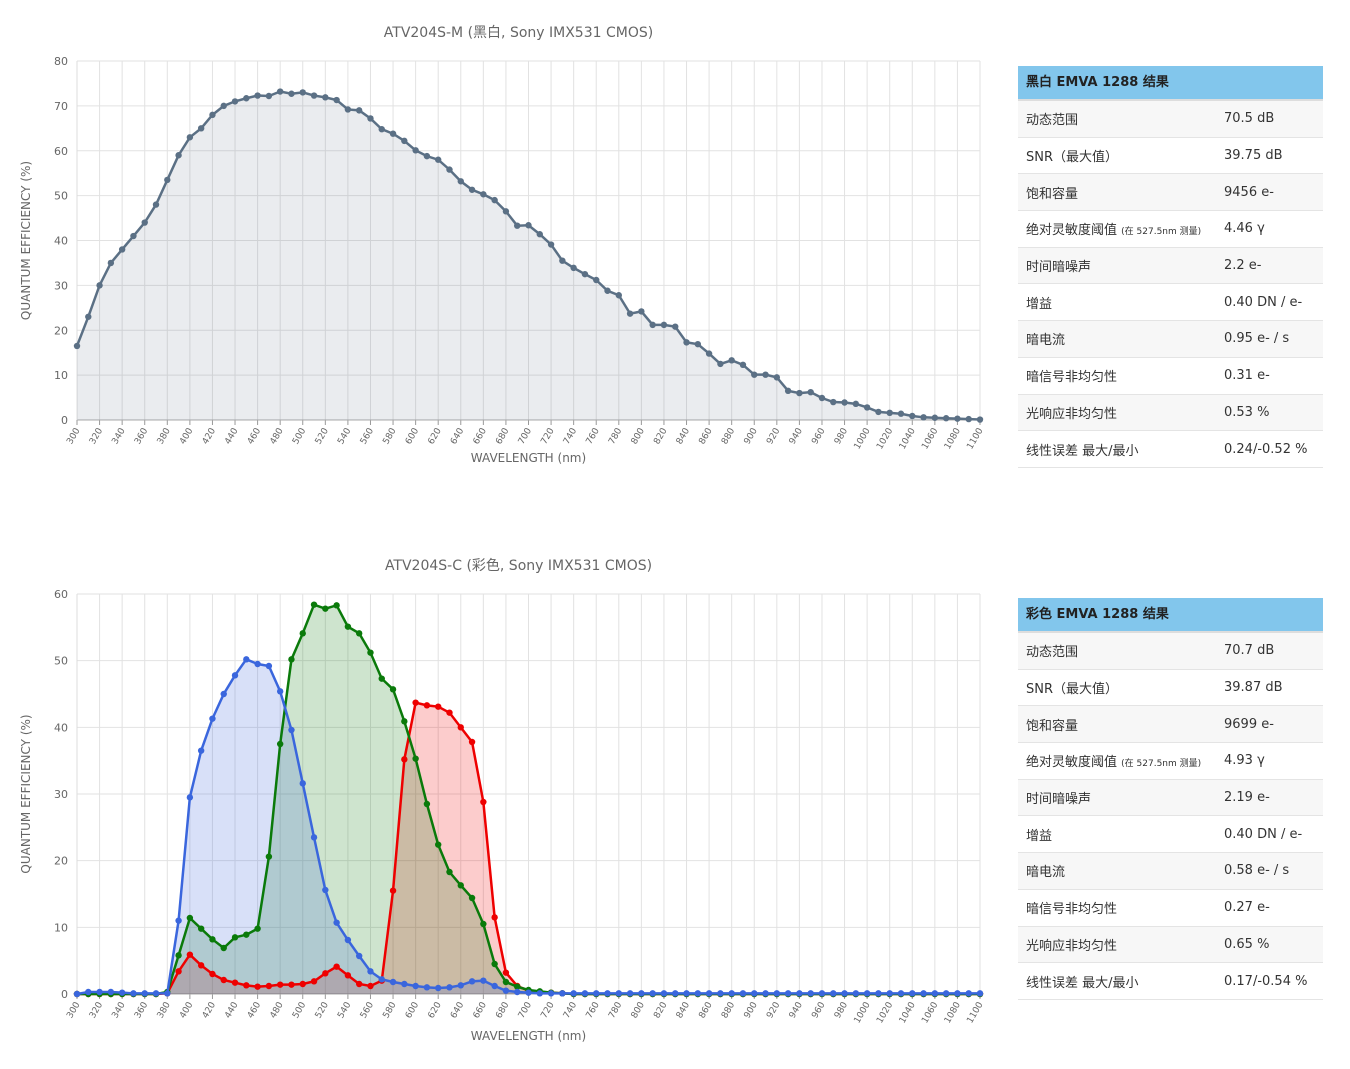  Describe the element at coordinates (518, 565) in the screenshot. I see `chart-title: ATV204S-C (彩色, Sony IMX531 CMOS)` at that location.